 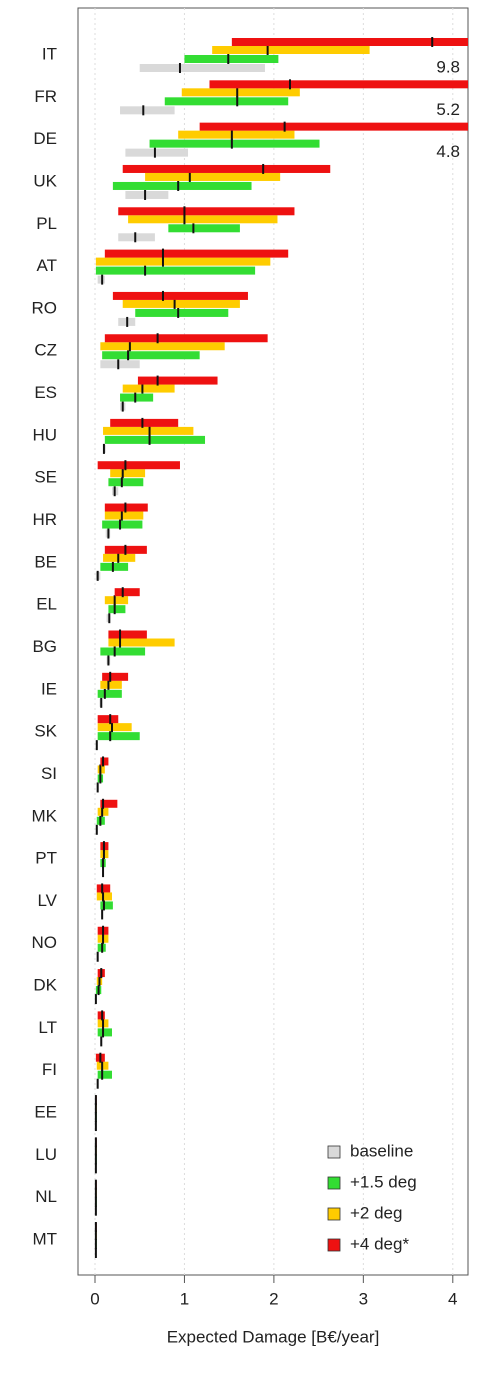 I want to click on y-tick-label: NO, so click(x=45, y=942).